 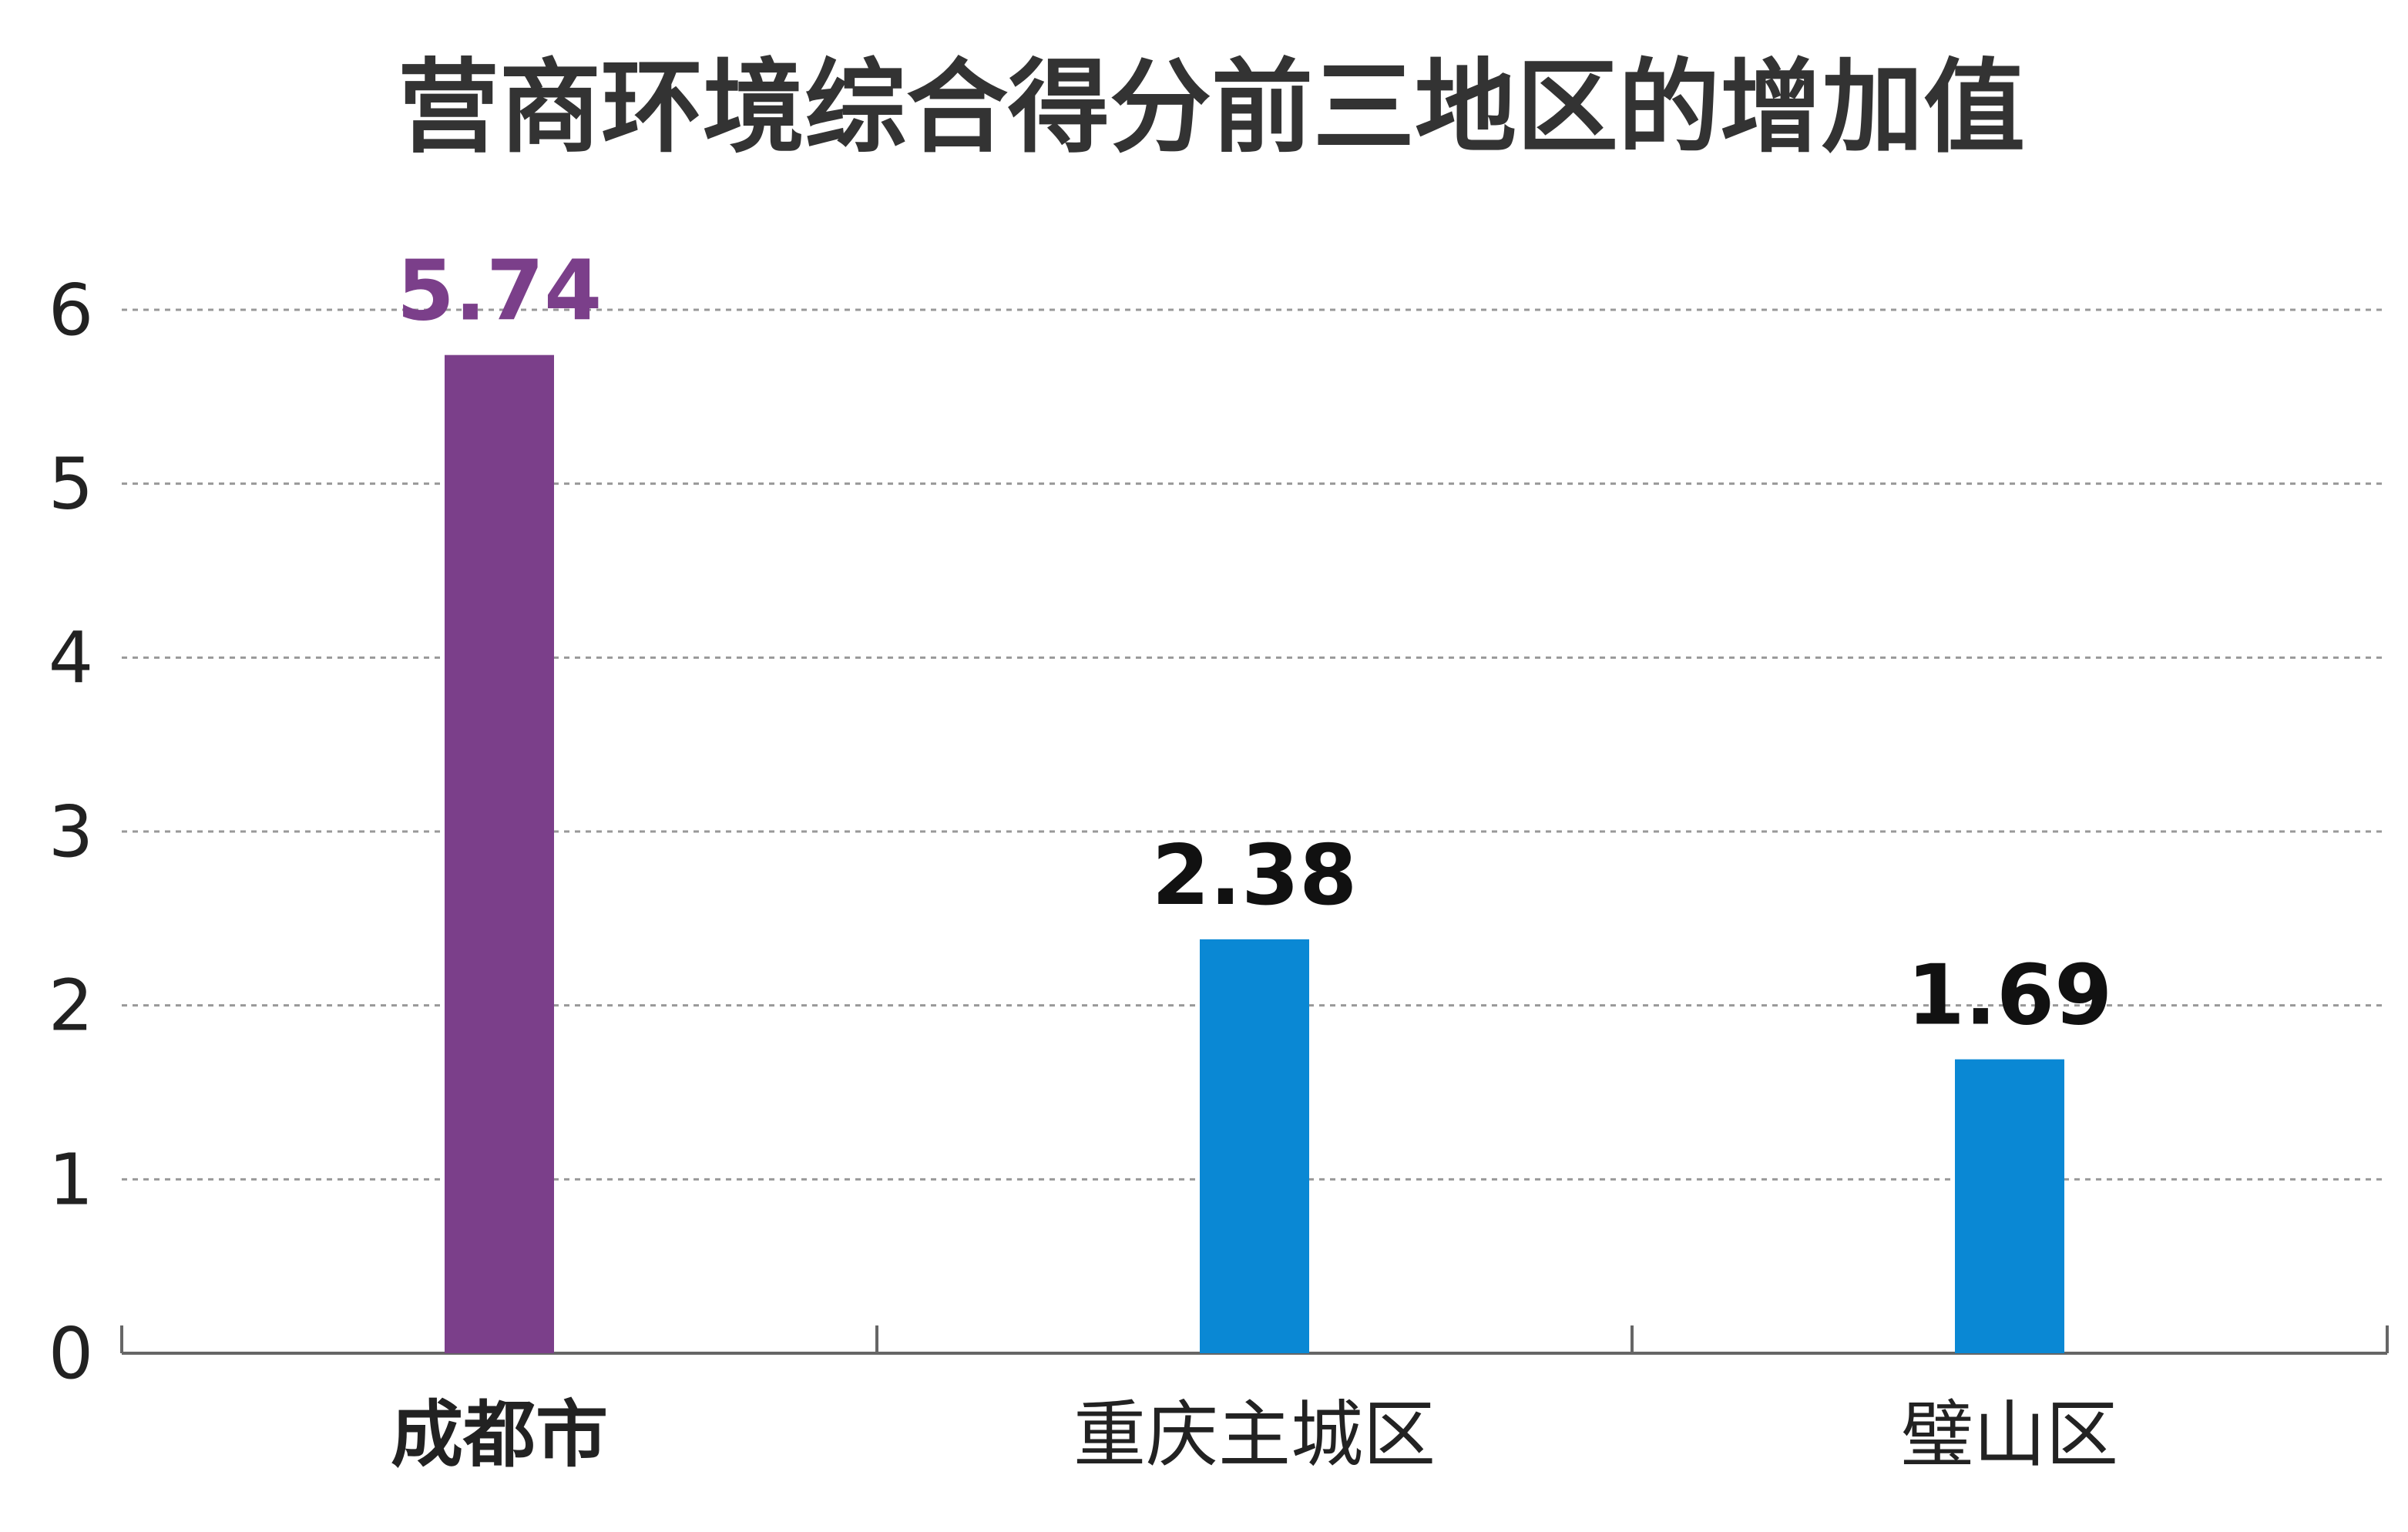 I want to click on y-tick-label-2: 2, so click(x=71, y=1006).